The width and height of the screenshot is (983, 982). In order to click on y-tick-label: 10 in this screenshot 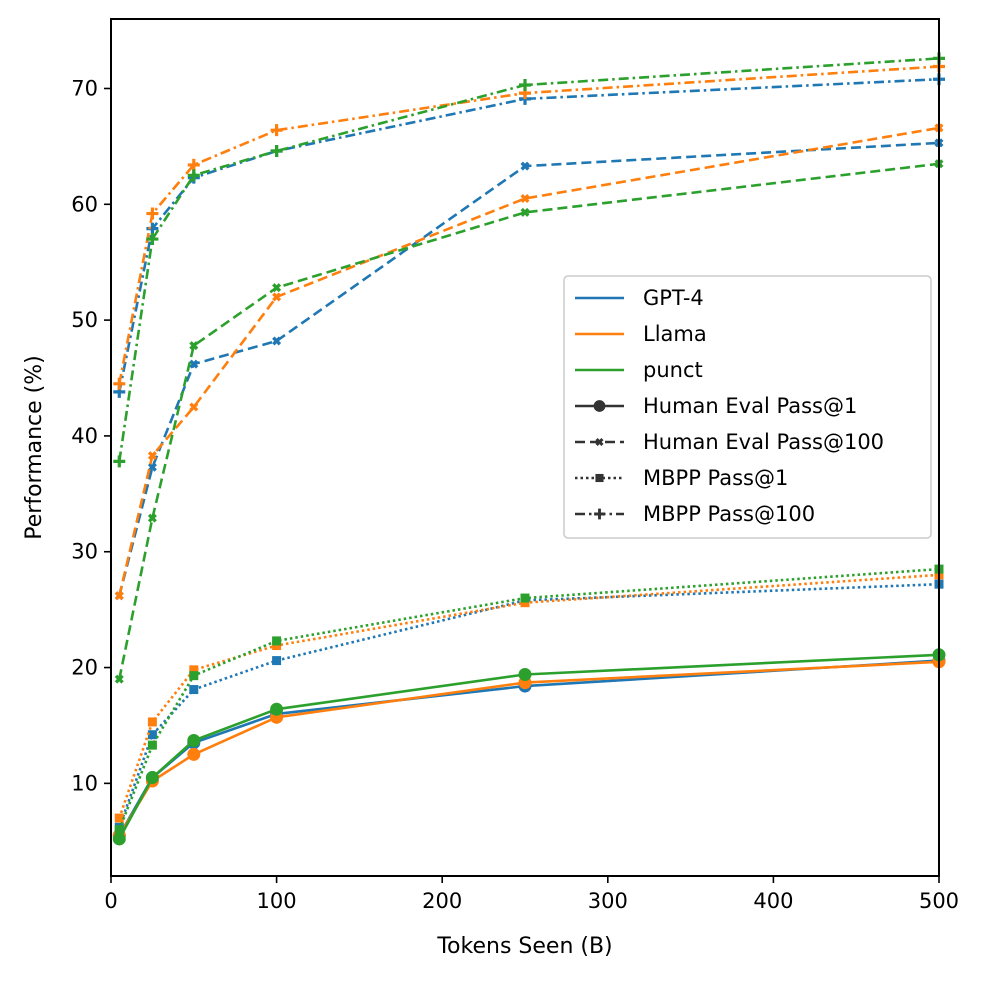, I will do `click(84, 783)`.